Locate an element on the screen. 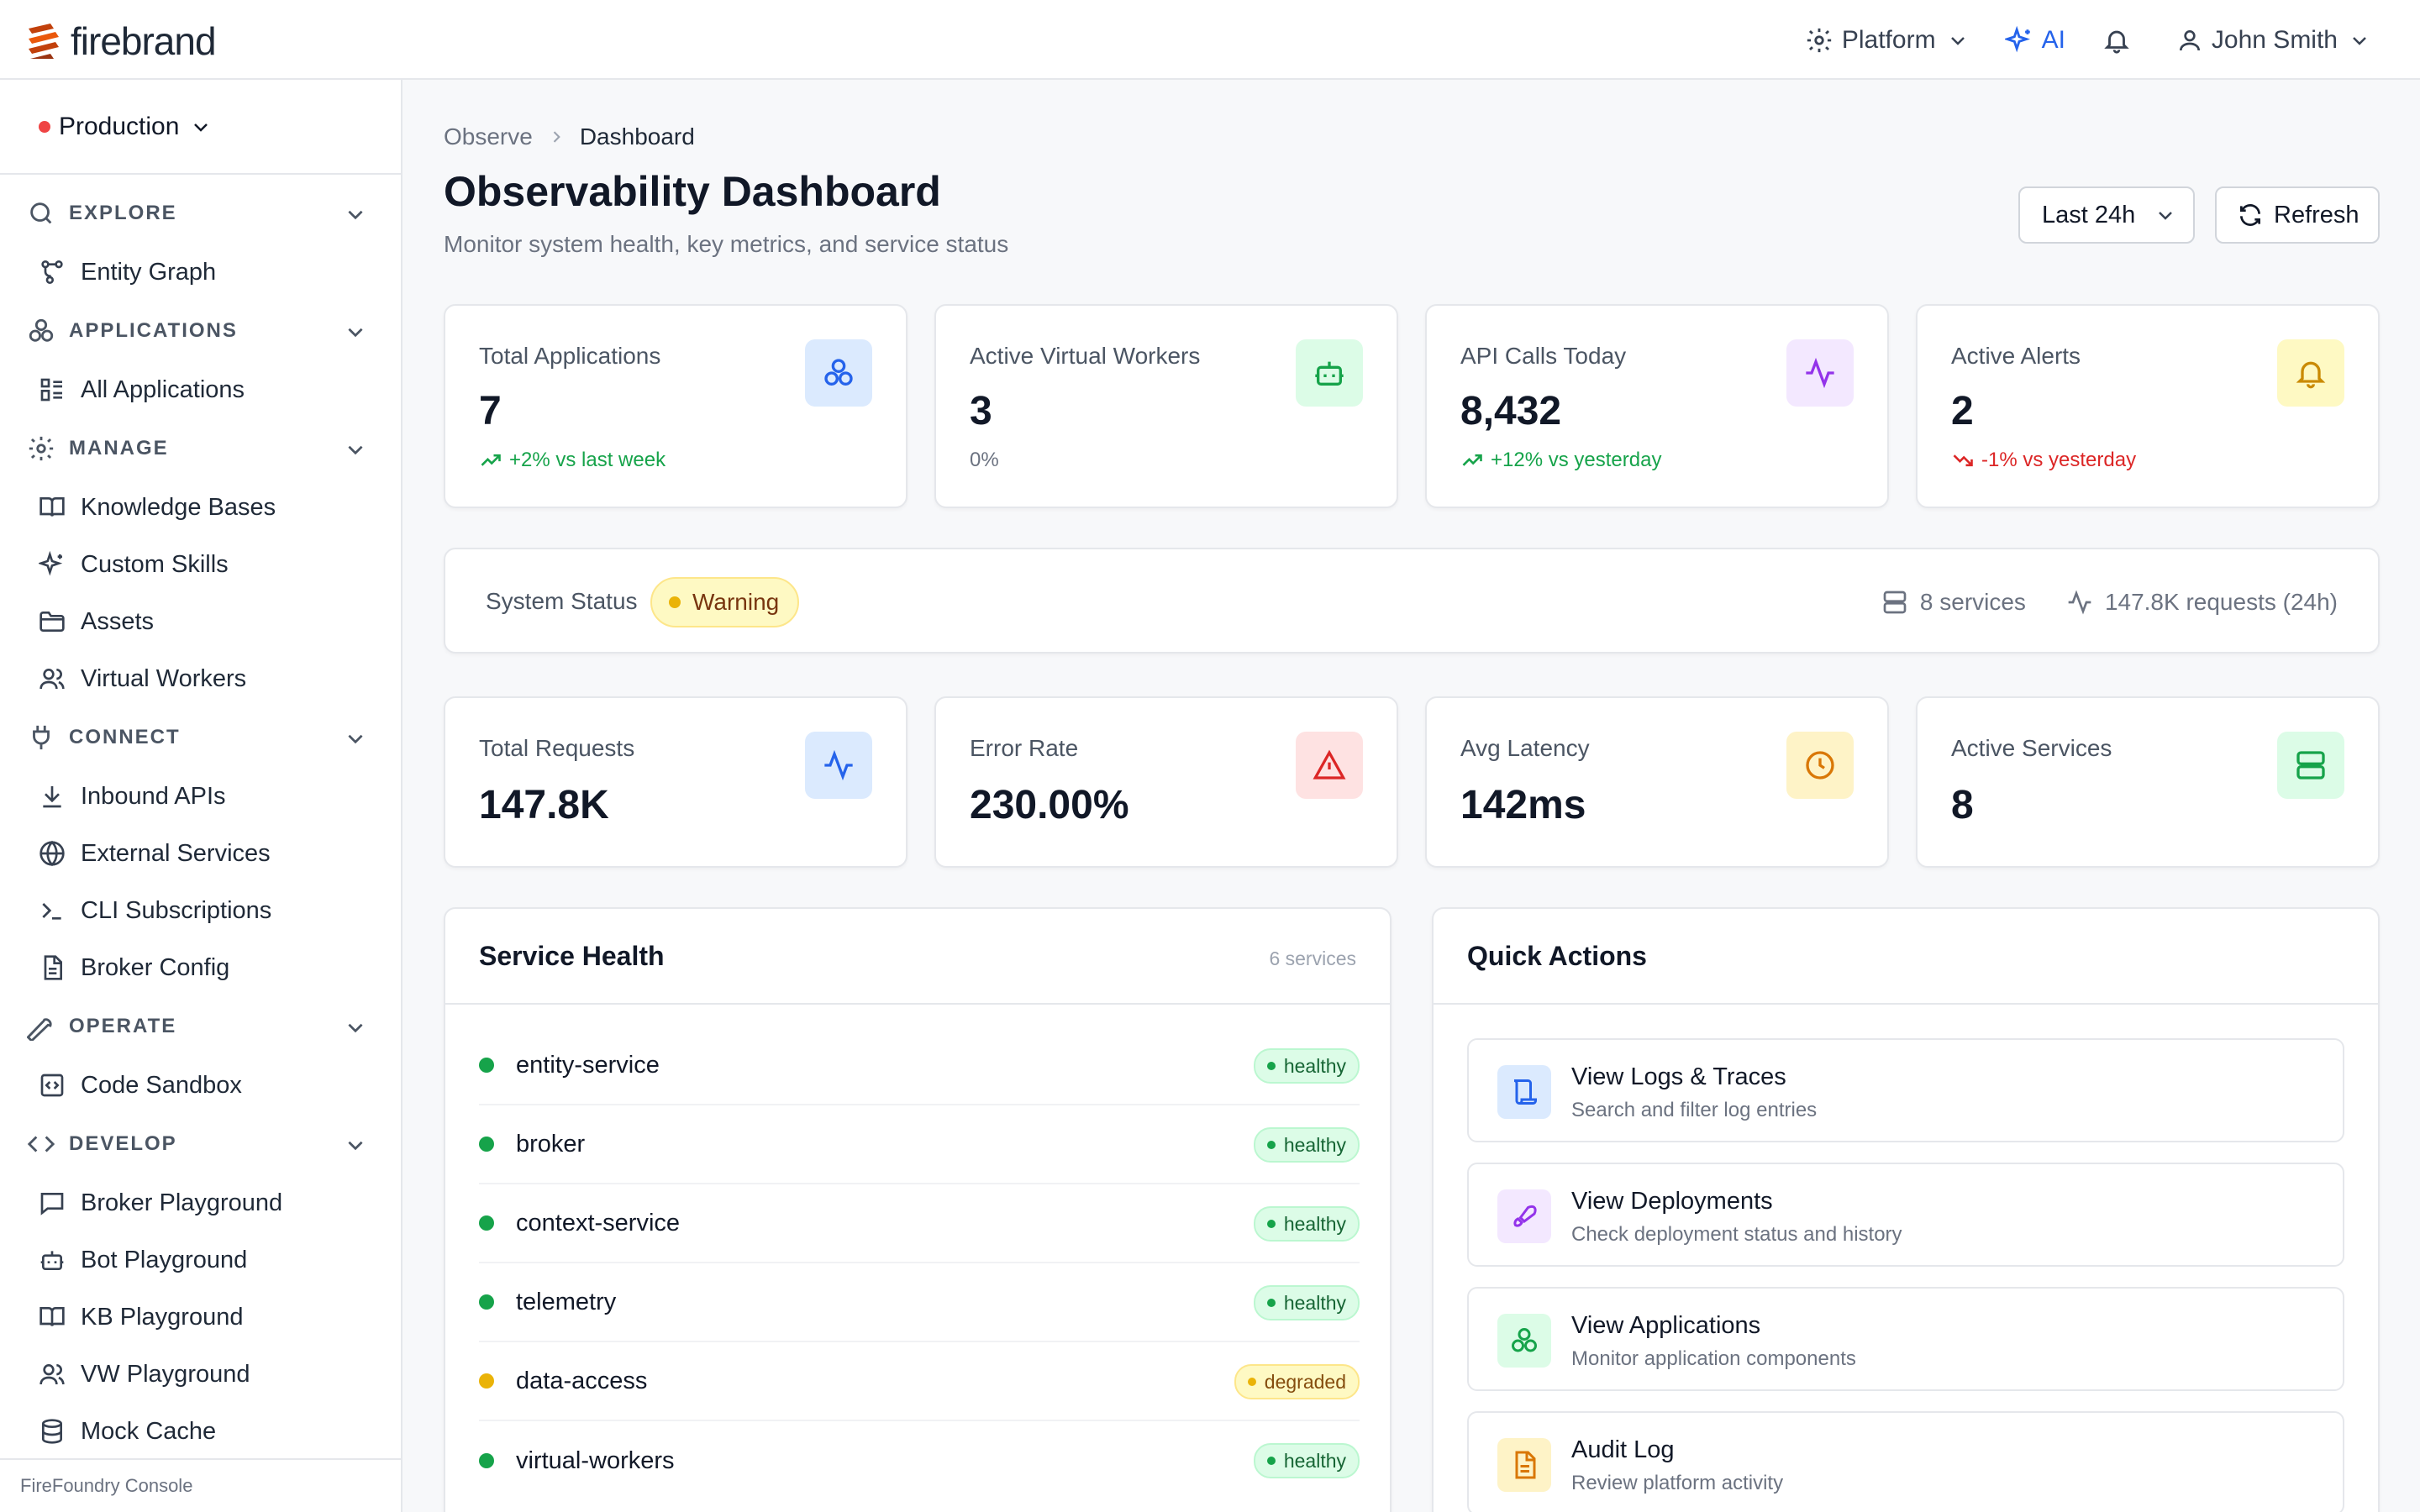  stat-label: Active Services is located at coordinates (2032, 748).